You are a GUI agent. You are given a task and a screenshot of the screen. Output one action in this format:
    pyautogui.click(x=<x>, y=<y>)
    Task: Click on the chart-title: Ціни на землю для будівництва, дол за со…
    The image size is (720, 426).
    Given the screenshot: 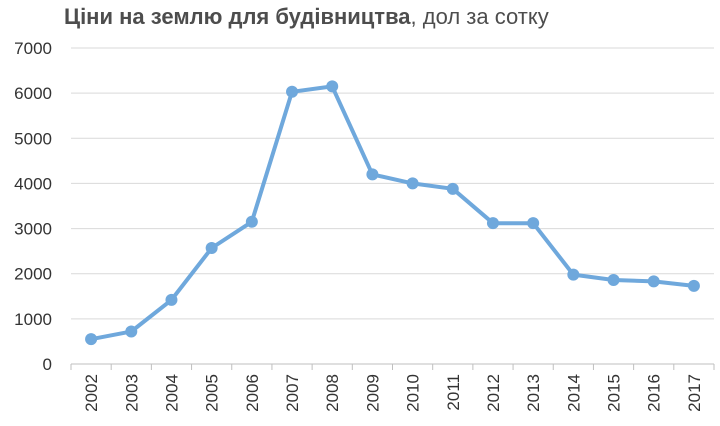 What is the action you would take?
    pyautogui.click(x=306, y=17)
    